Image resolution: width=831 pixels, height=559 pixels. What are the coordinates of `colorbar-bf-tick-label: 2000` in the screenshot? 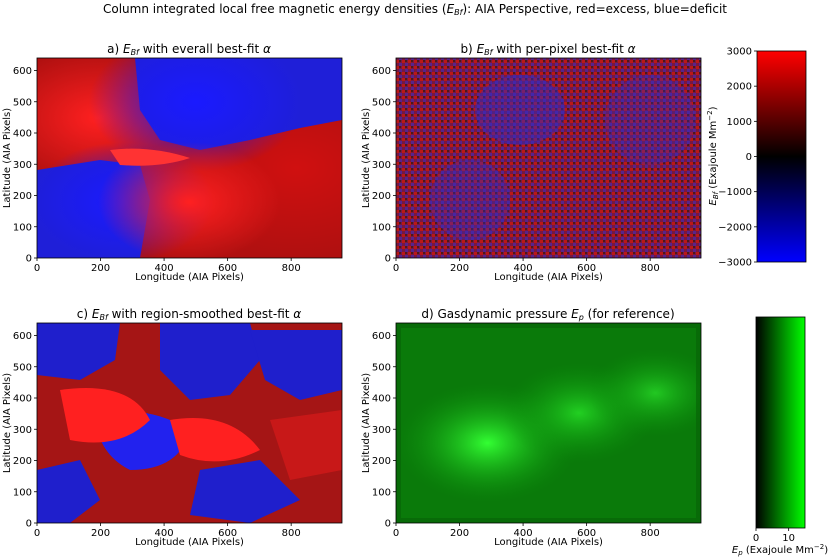 It's located at (739, 87).